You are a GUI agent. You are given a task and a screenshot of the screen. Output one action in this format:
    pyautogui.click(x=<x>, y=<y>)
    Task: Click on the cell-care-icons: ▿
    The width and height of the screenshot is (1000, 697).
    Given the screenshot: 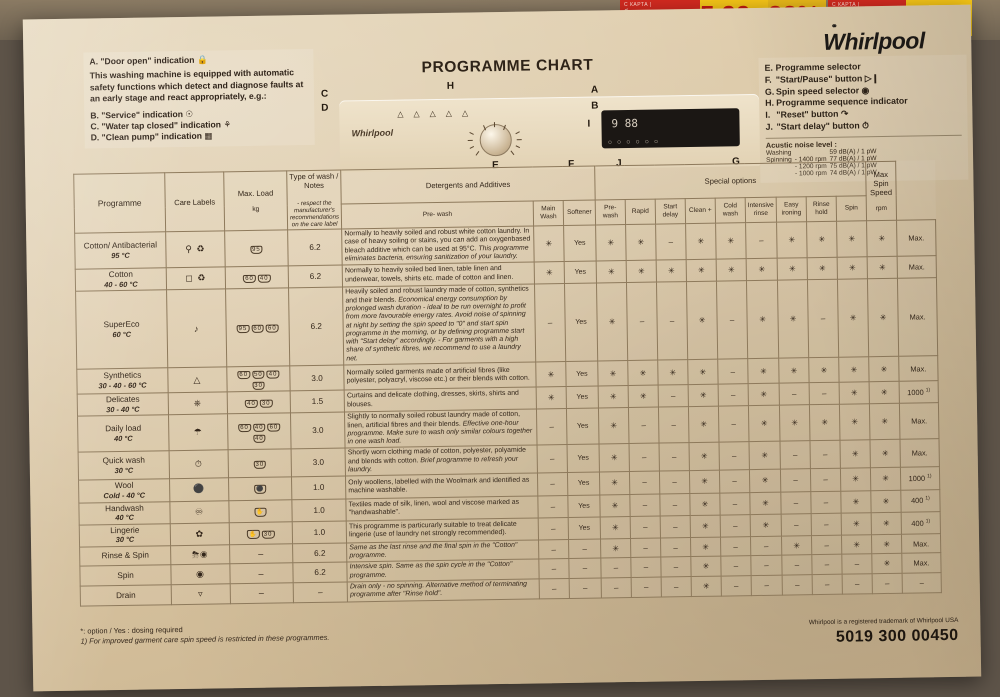 What is the action you would take?
    pyautogui.click(x=201, y=594)
    